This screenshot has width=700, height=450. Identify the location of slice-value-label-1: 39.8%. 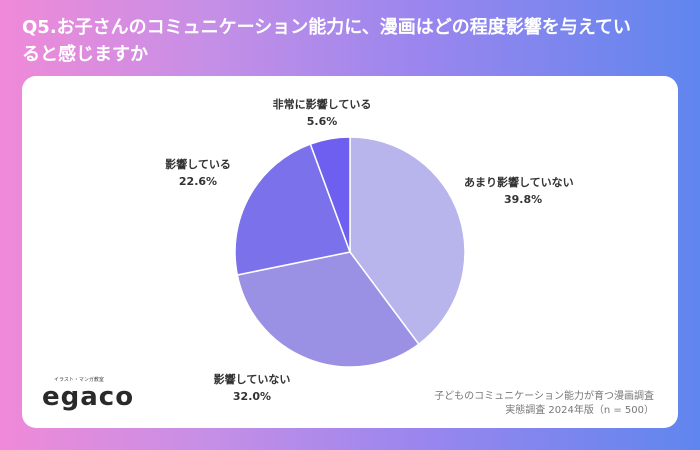
(523, 199).